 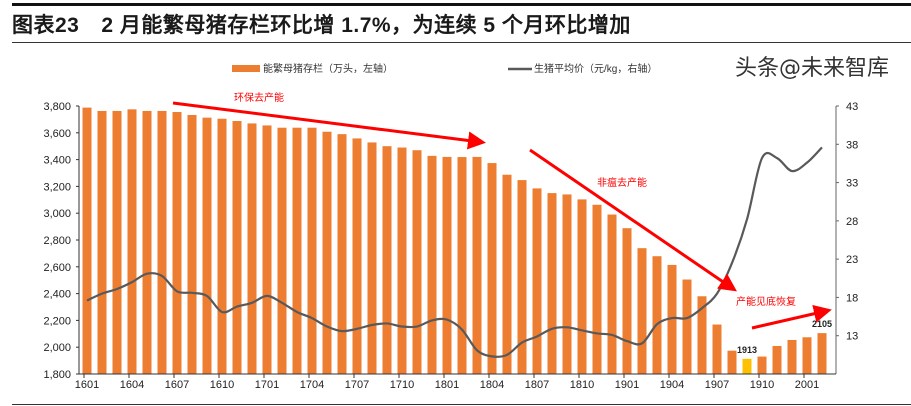 What do you see at coordinates (582, 385) in the screenshot?
I see `x-tick-label: 1810` at bounding box center [582, 385].